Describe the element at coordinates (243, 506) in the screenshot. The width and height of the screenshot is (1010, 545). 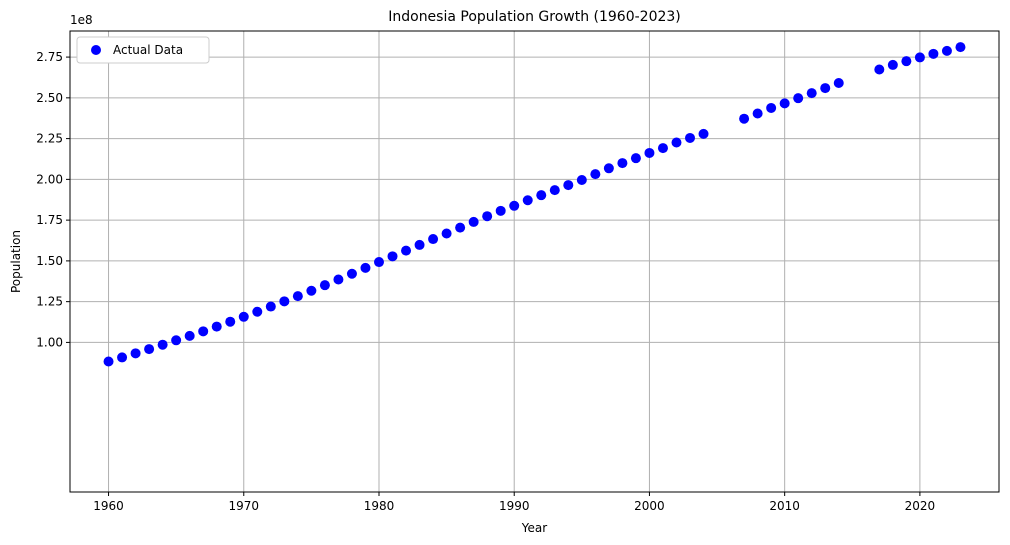
I see `x-tick-label: 1970` at that location.